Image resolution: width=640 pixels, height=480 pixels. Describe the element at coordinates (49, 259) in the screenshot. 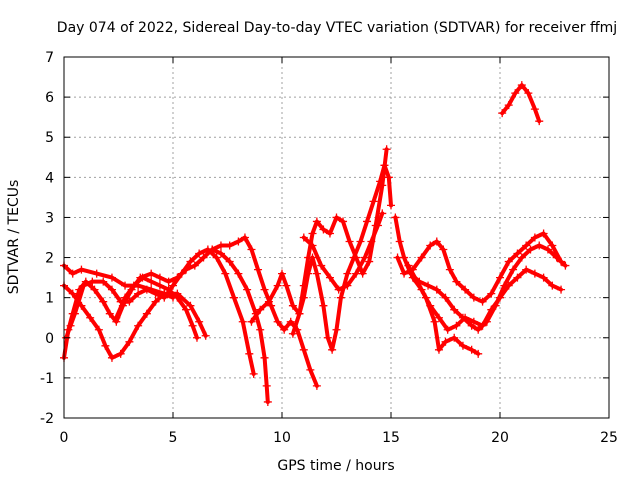

I see `y-tick-label: 2` at that location.